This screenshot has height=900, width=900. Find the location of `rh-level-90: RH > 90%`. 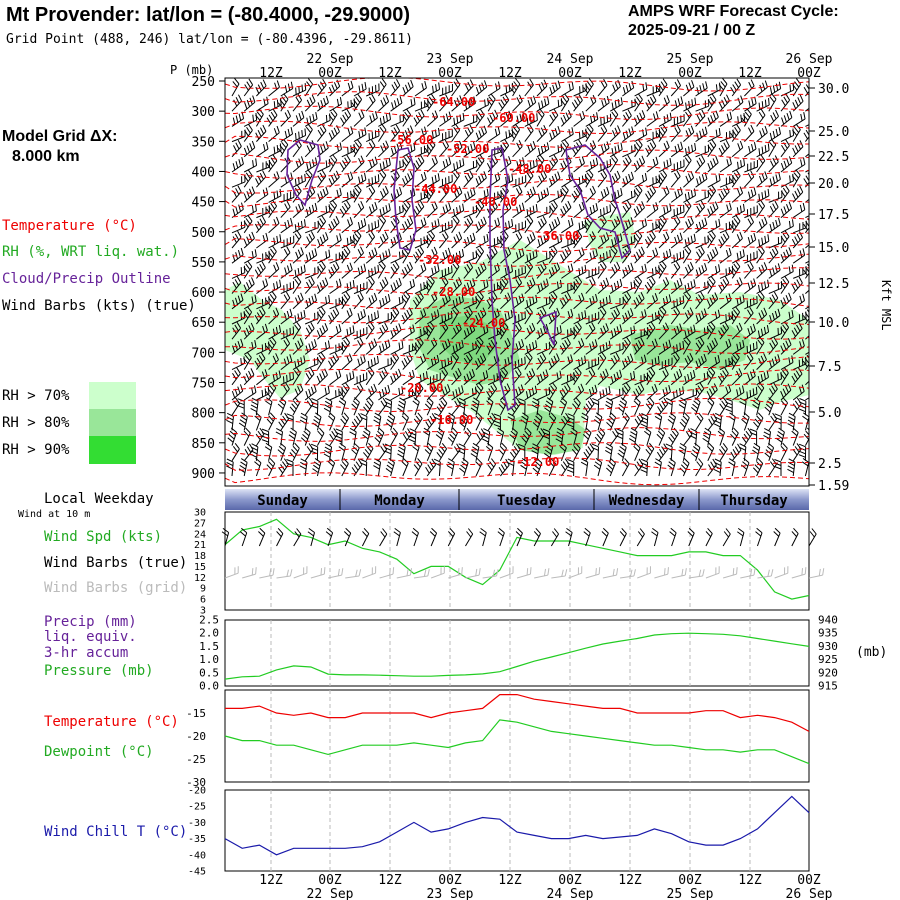

rh-level-90: RH > 90% is located at coordinates (36, 450).